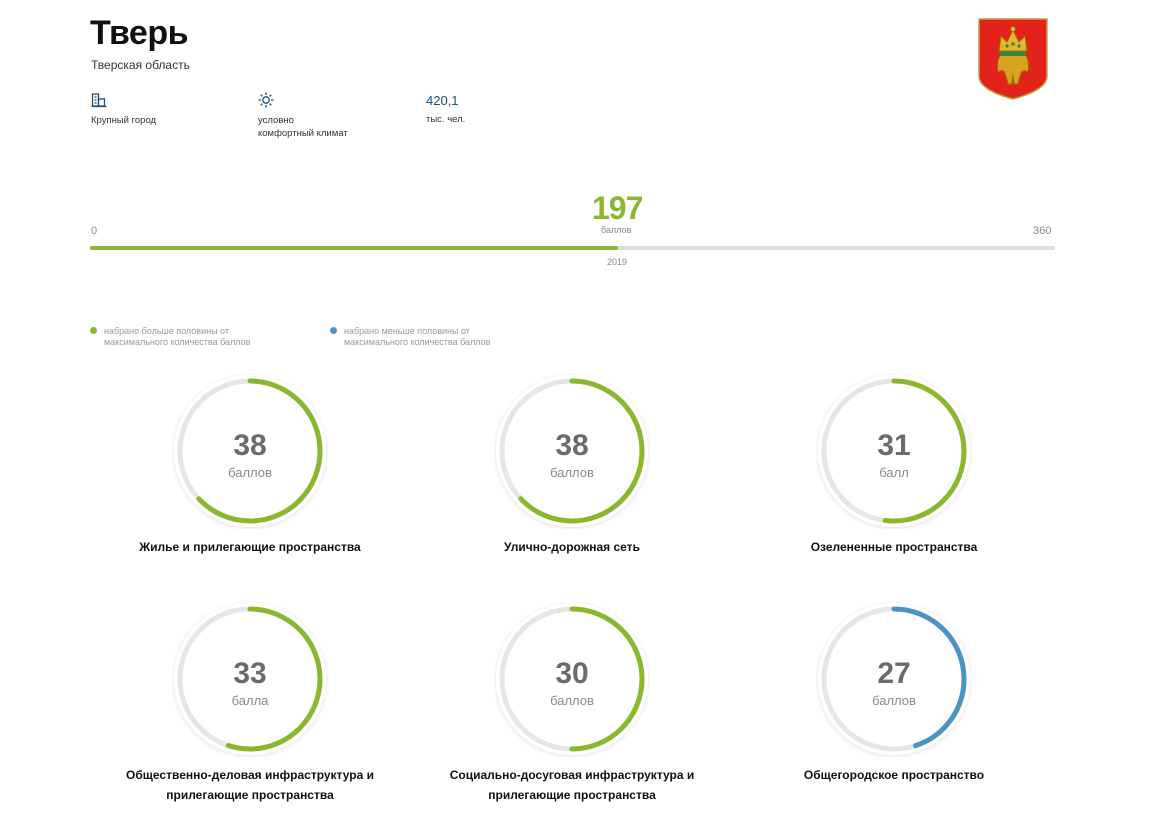  Describe the element at coordinates (893, 445) in the screenshot. I see `category-score-value: 31` at that location.